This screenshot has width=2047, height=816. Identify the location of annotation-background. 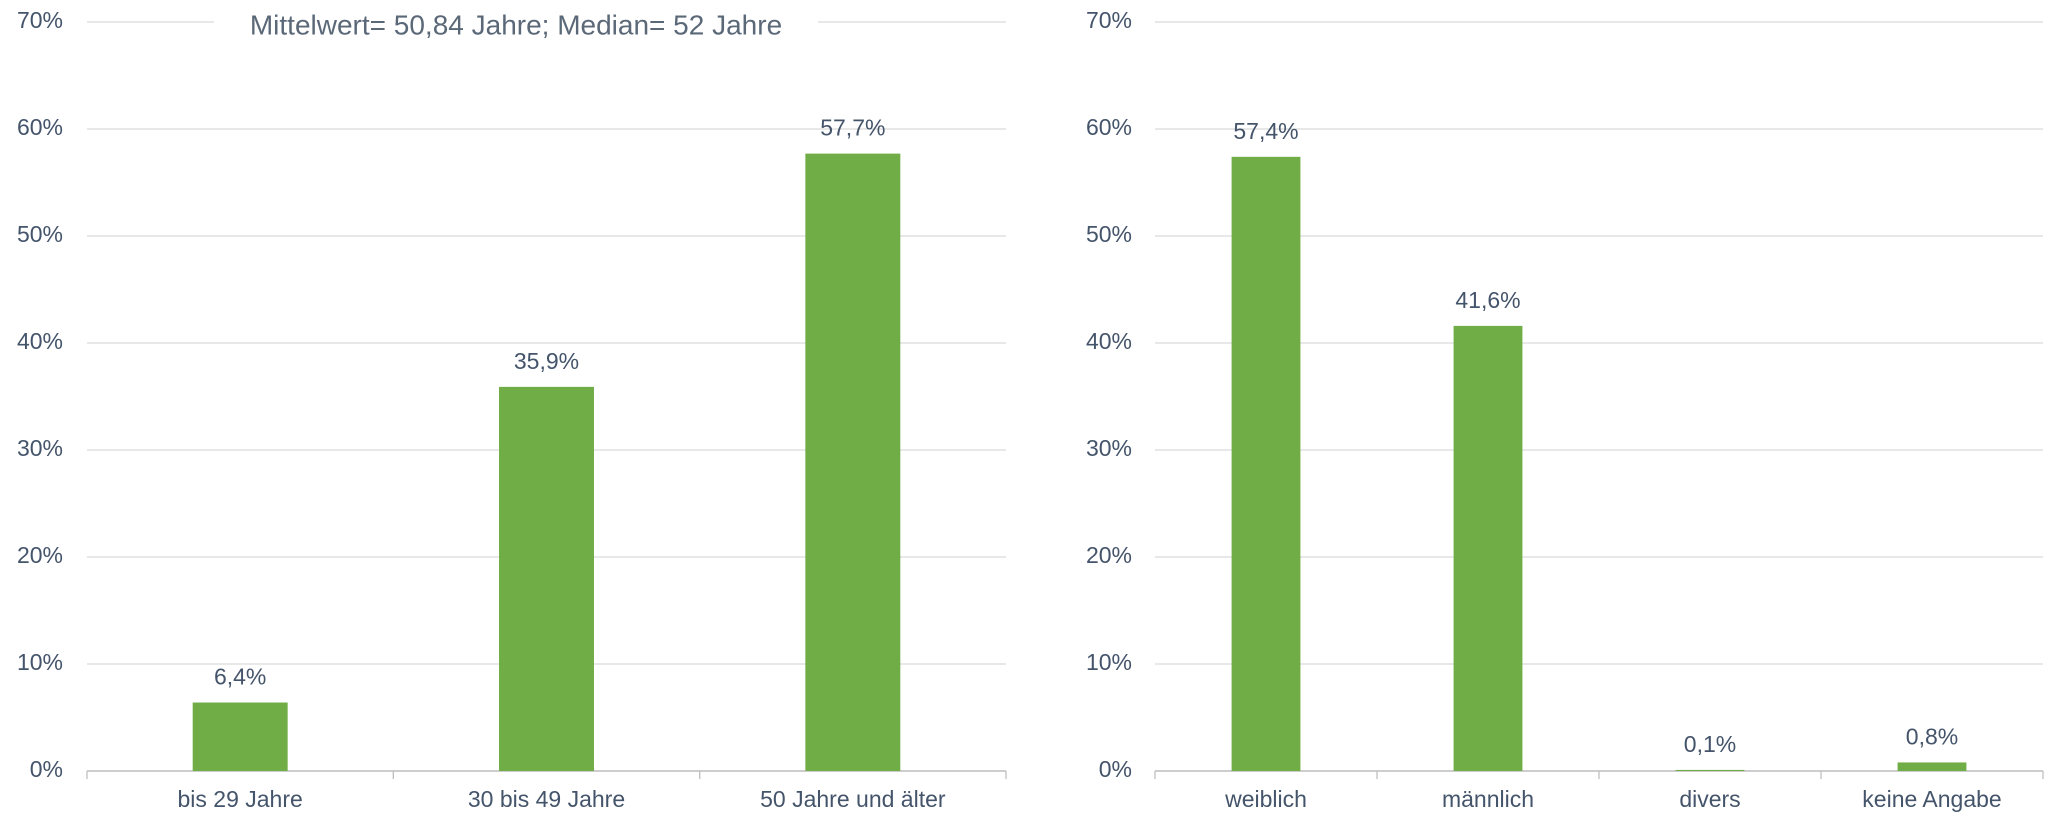
(516, 27).